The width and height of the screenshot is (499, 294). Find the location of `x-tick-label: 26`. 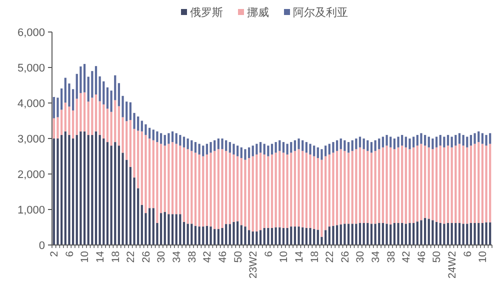

x-tick-label: 26 is located at coordinates (345, 256).